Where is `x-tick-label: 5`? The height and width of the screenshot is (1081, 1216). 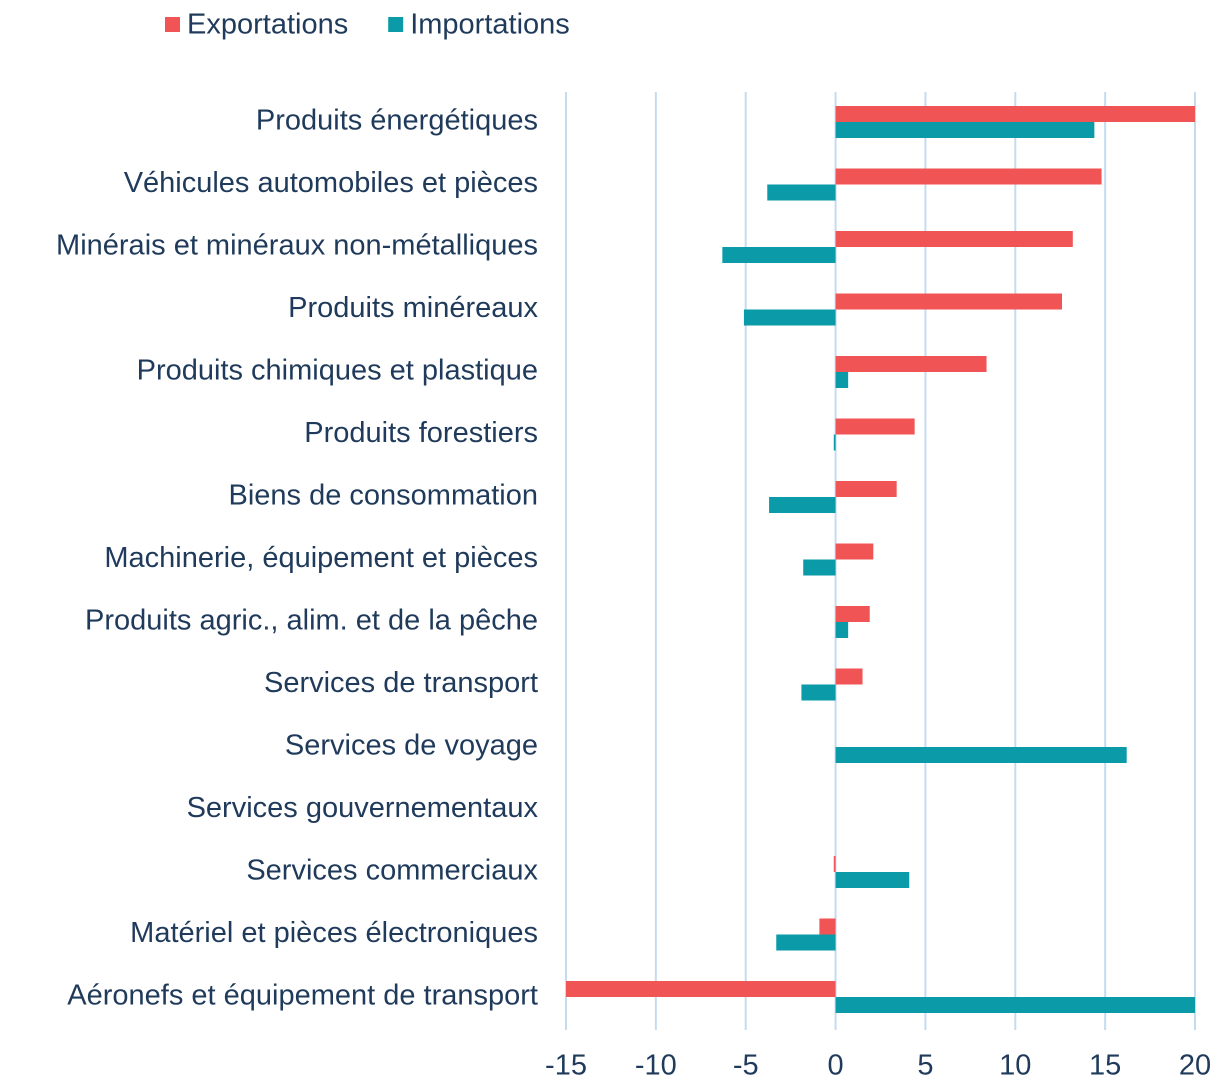
x-tick-label: 5 is located at coordinates (925, 1065).